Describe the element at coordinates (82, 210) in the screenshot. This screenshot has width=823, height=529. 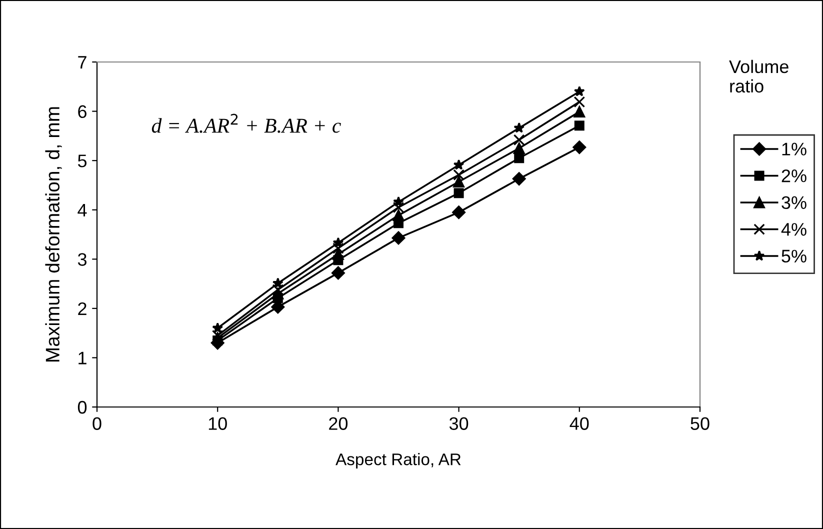
I see `y-tick-label: 4` at that location.